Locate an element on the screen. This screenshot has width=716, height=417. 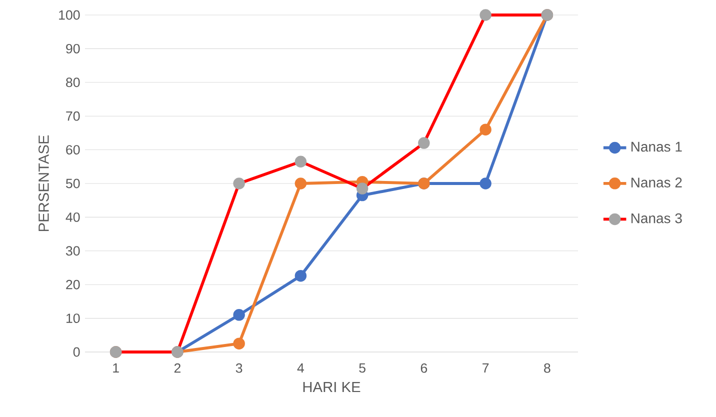
y-tick-label: 40 is located at coordinates (73, 217).